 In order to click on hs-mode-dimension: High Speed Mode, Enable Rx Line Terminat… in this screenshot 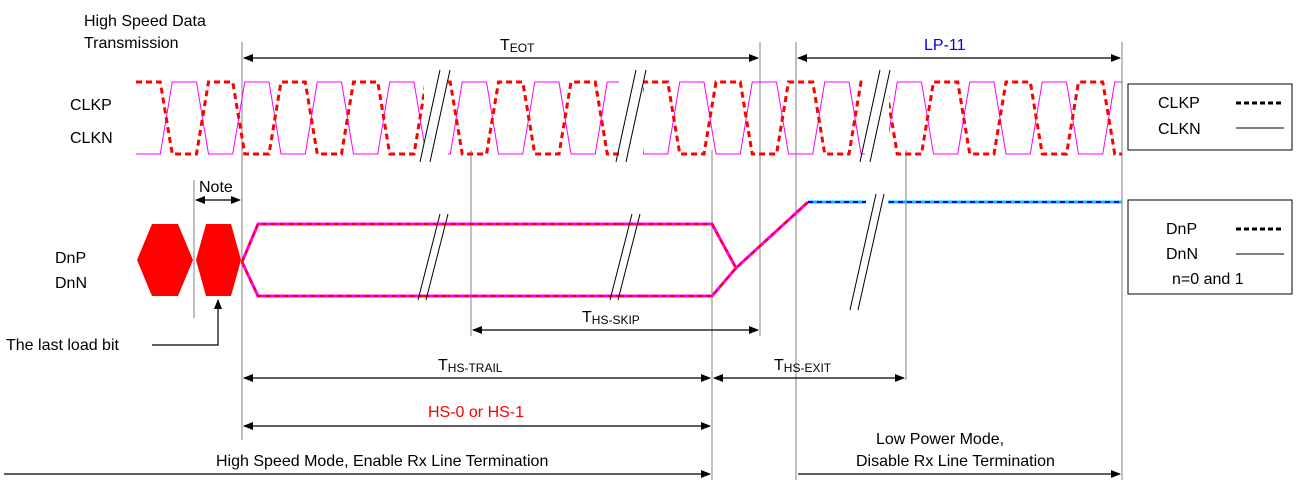, I will do `click(357, 465)`.